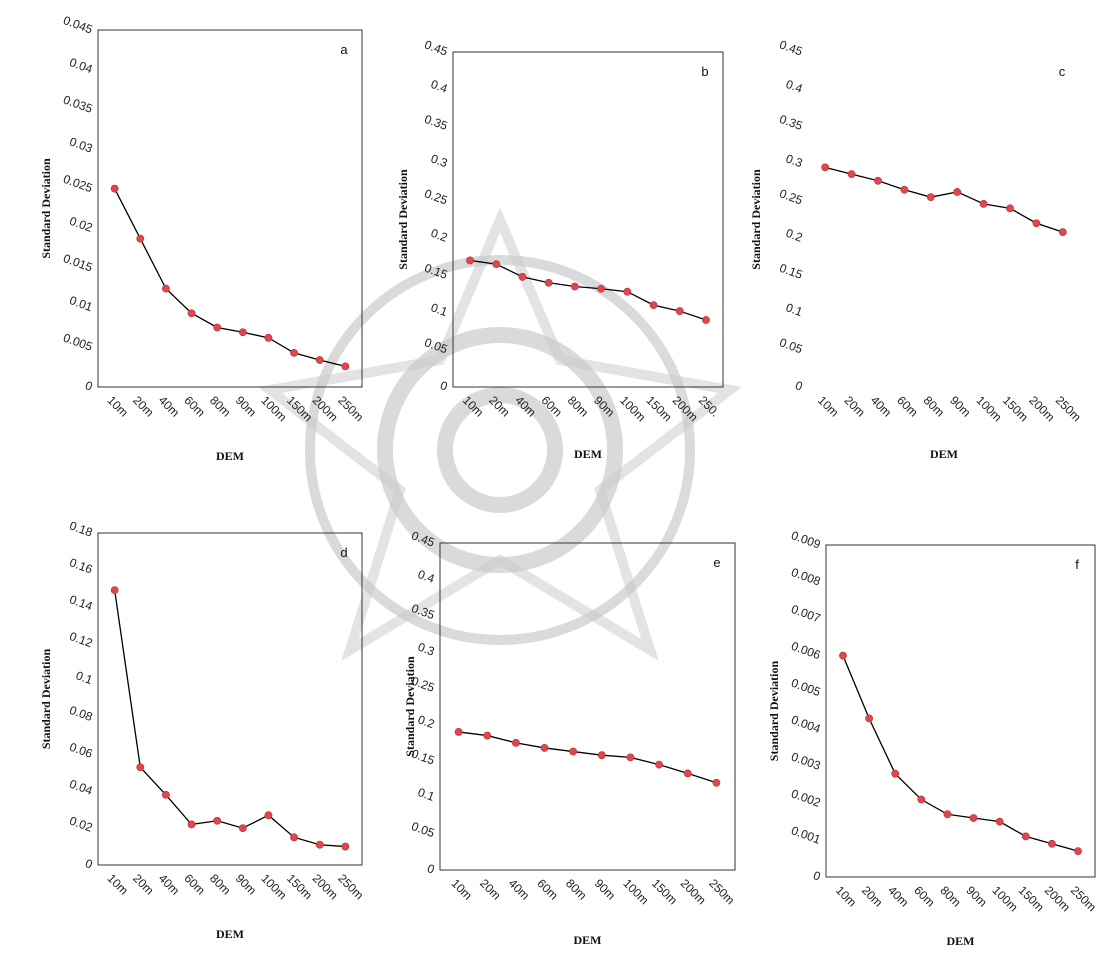  What do you see at coordinates (805, 688) in the screenshot?
I see `y-tick-label: 0.005` at bounding box center [805, 688].